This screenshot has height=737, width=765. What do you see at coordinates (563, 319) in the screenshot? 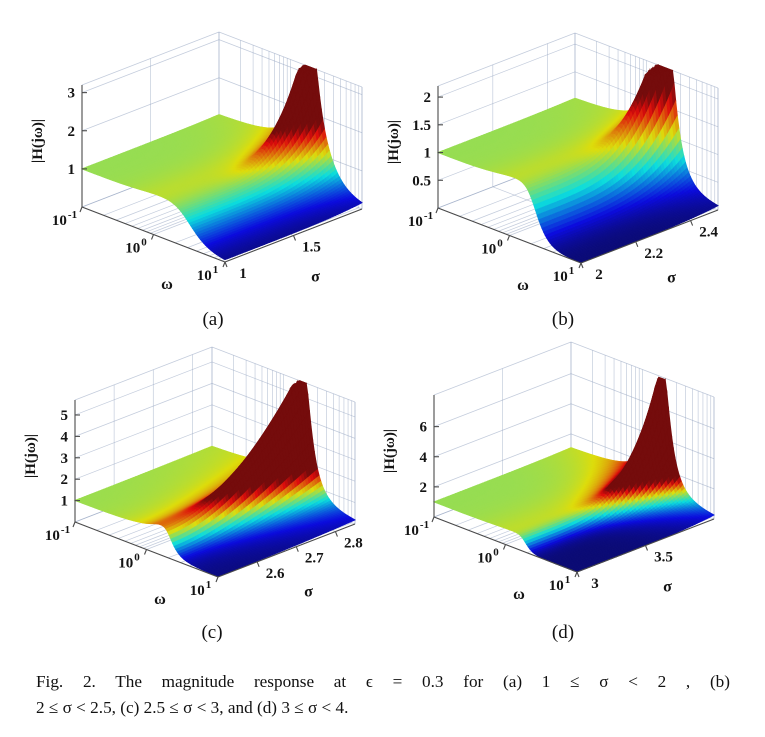
I see `panel-label-b: (b)` at bounding box center [563, 319].